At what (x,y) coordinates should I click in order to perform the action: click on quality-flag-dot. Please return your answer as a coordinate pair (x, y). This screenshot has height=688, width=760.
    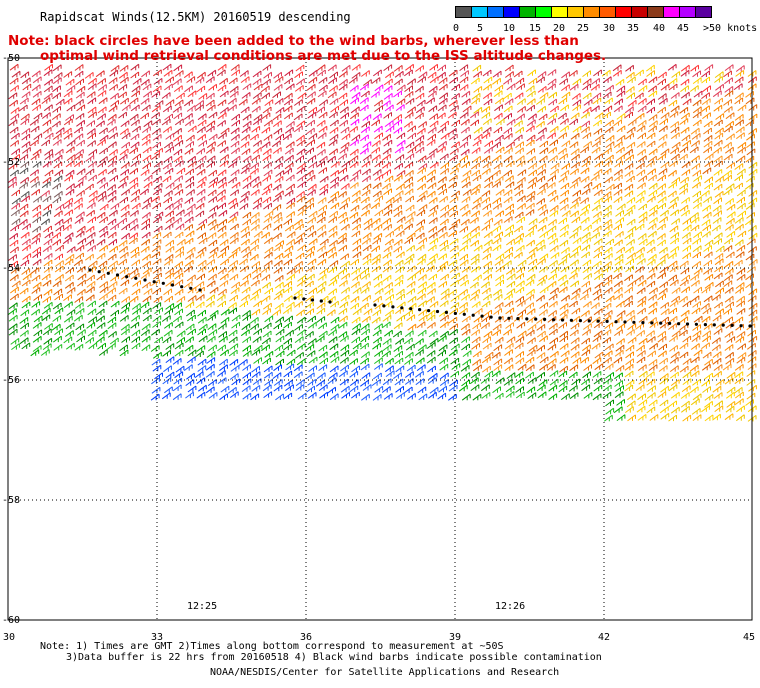
    Looking at the image, I should click on (117, 275).